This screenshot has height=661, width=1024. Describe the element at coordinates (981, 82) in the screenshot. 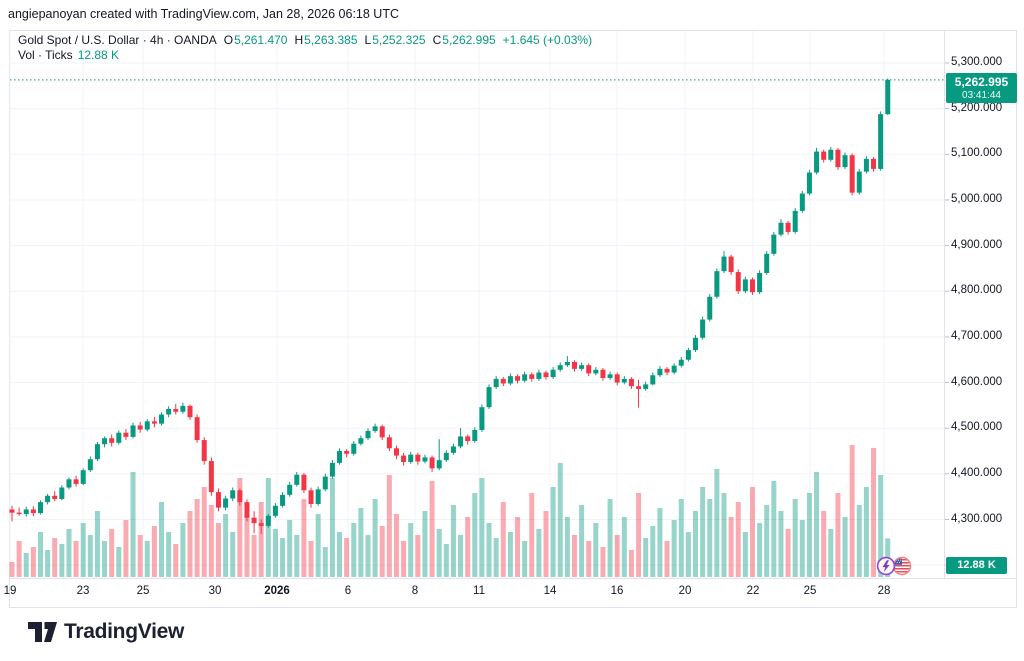

I see `last-price-value: 5,262.995` at that location.